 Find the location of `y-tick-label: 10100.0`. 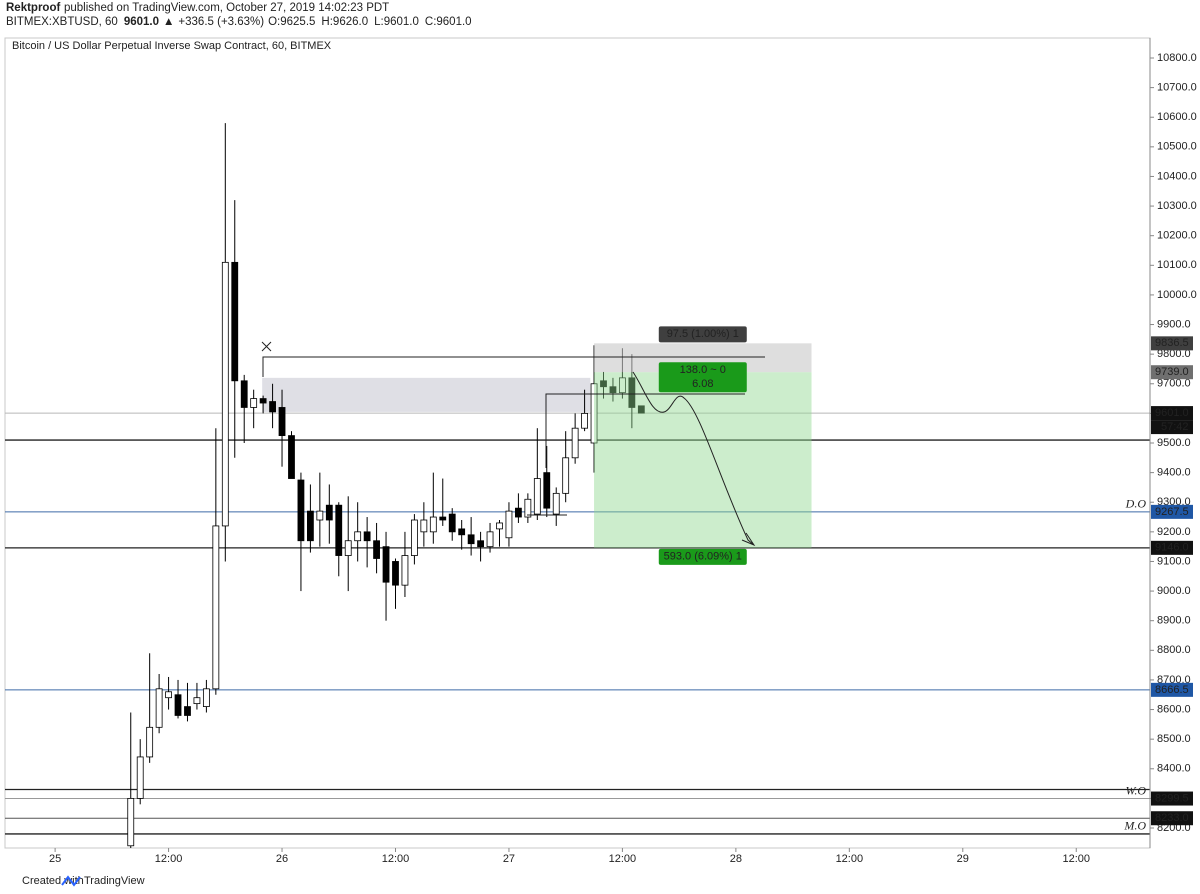

y-tick-label: 10100.0 is located at coordinates (1177, 265).